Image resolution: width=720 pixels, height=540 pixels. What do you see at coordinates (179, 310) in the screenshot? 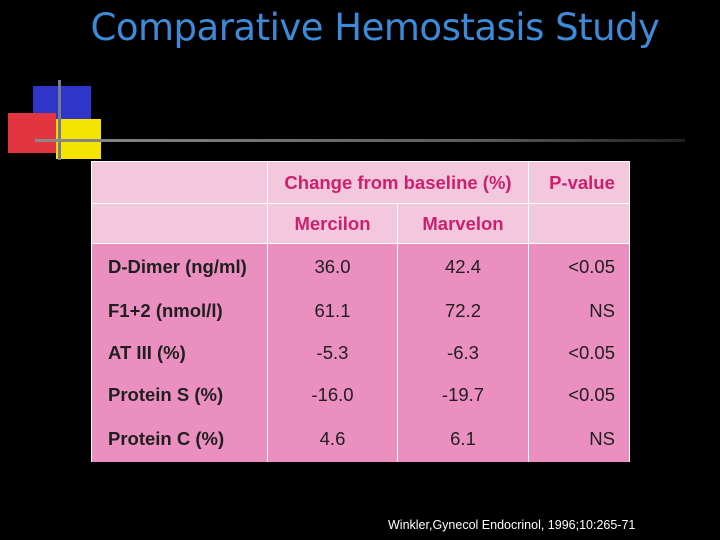
I see `row-label: F1+2 (nmol/l)` at bounding box center [179, 310].